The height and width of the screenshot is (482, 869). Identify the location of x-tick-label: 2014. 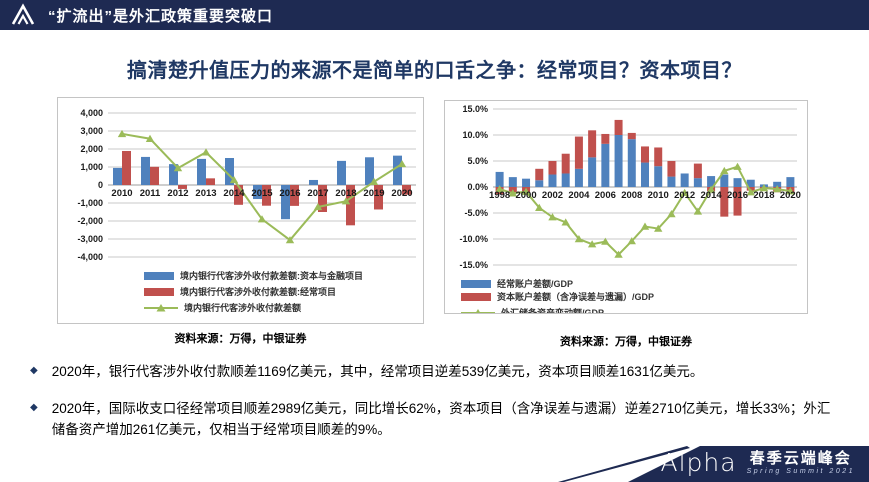
(712, 195).